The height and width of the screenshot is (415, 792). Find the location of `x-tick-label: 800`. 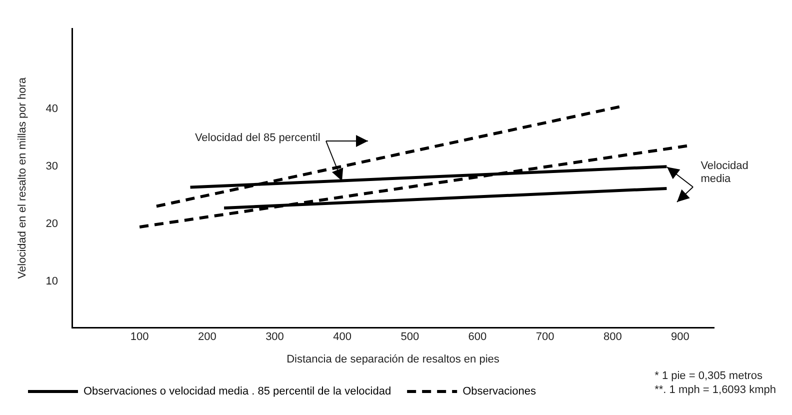

x-tick-label: 800 is located at coordinates (612, 337).